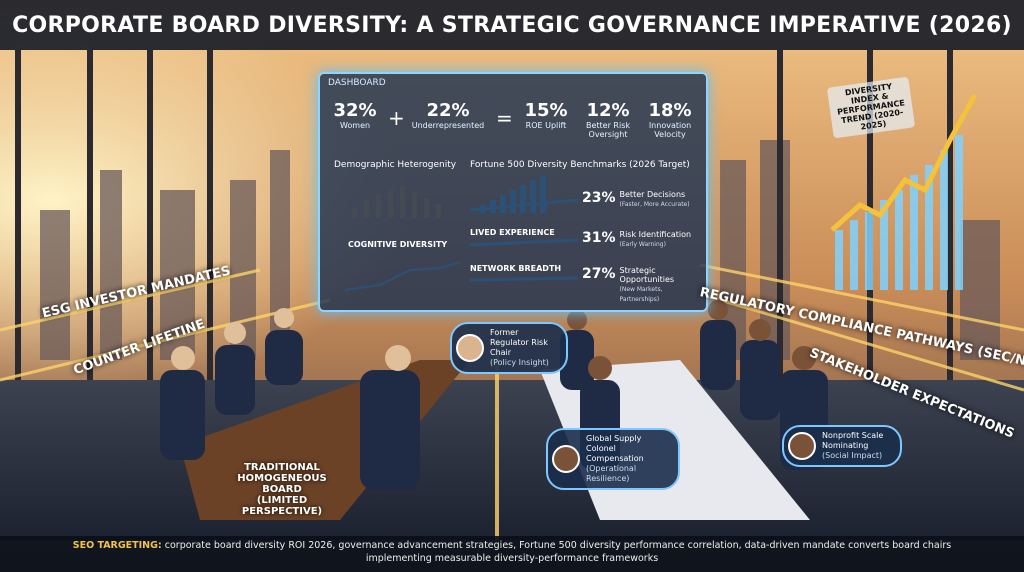 The image size is (1024, 572). What do you see at coordinates (282, 478) in the screenshot?
I see `traditional-title: TRADITIONAL HOMOGENEOUS BOARD` at bounding box center [282, 478].